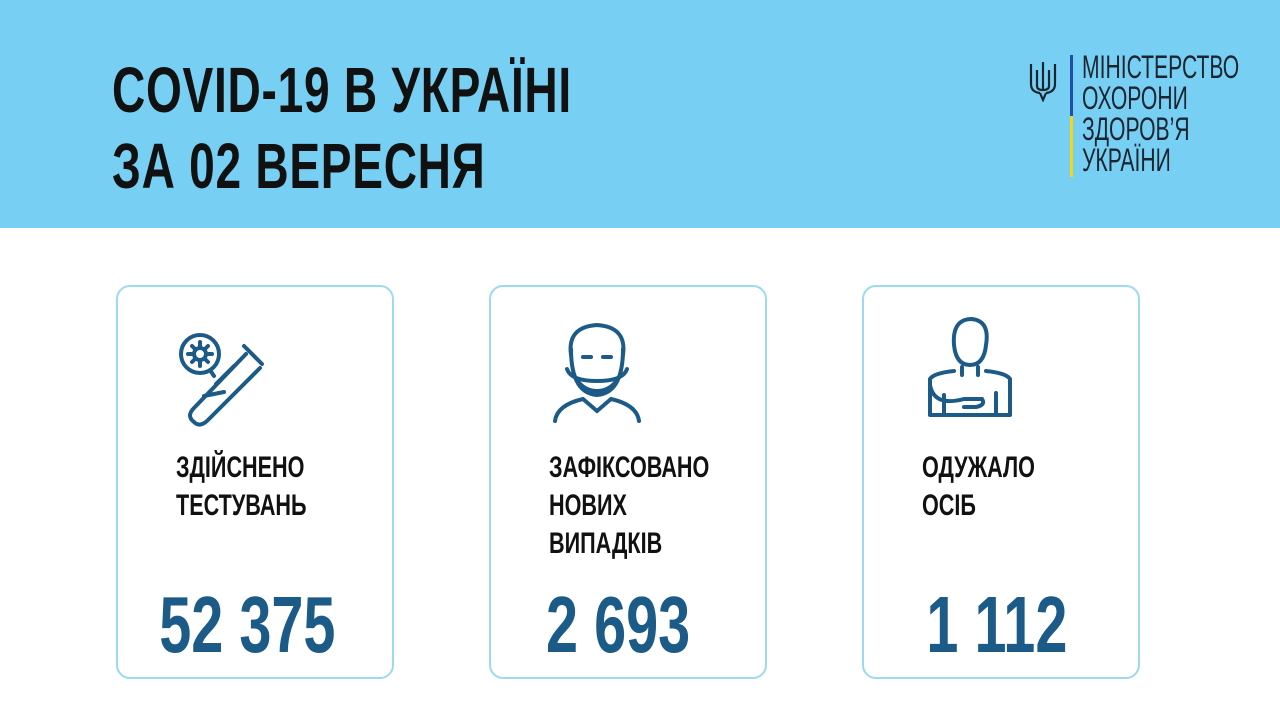  Describe the element at coordinates (241, 486) in the screenshot. I see `tests-label: ЗДІЙСНЕНО ТЕСТУВАНЬ` at that location.